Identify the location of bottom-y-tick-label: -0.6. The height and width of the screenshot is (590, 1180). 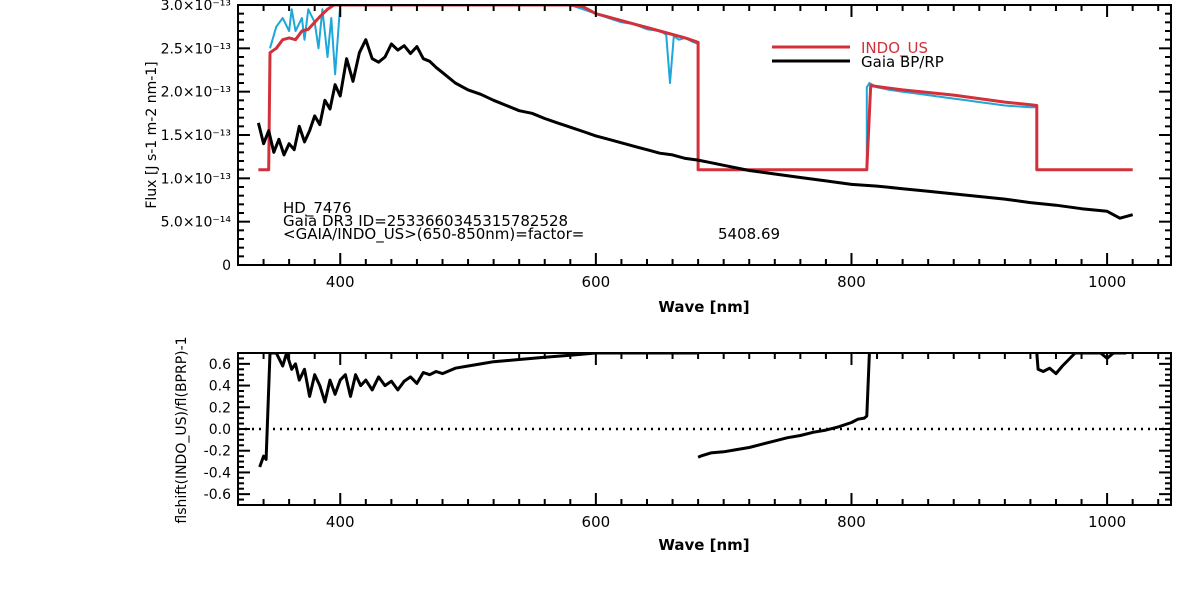
(217, 495).